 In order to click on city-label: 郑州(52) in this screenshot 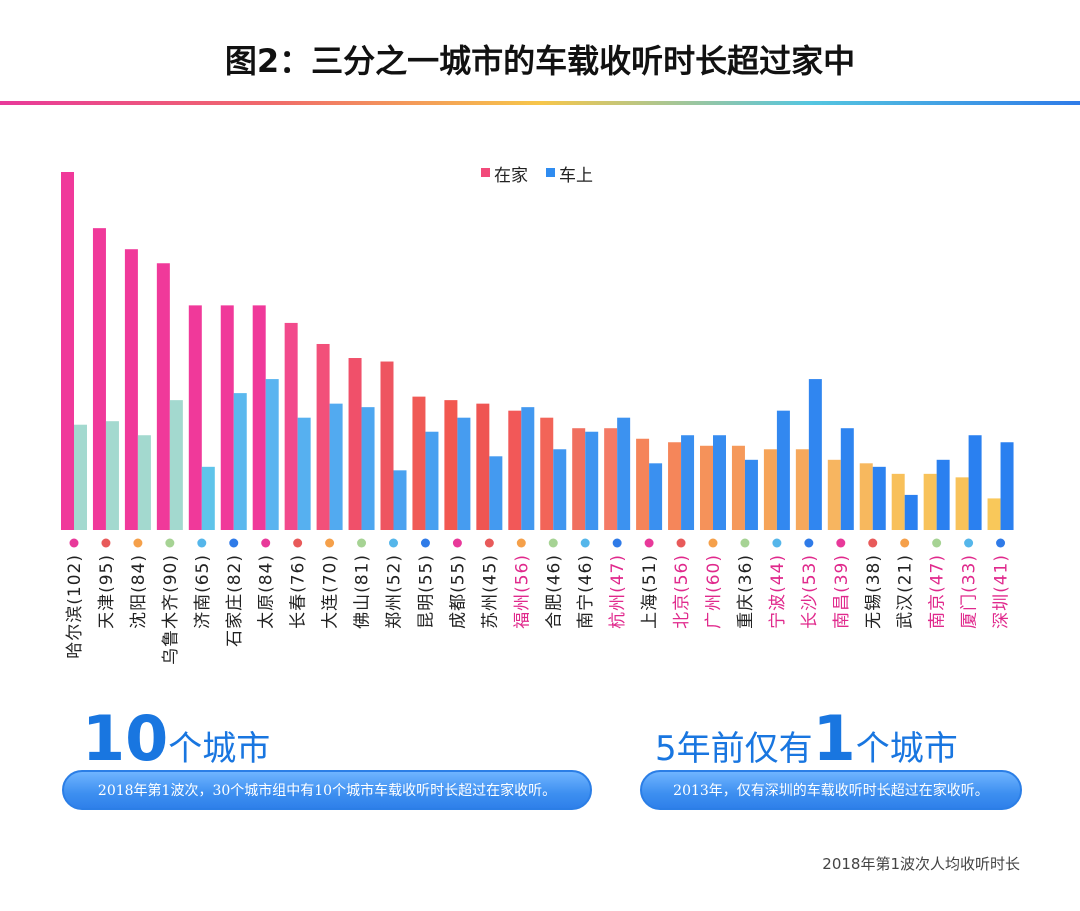, I will do `click(395, 591)`.